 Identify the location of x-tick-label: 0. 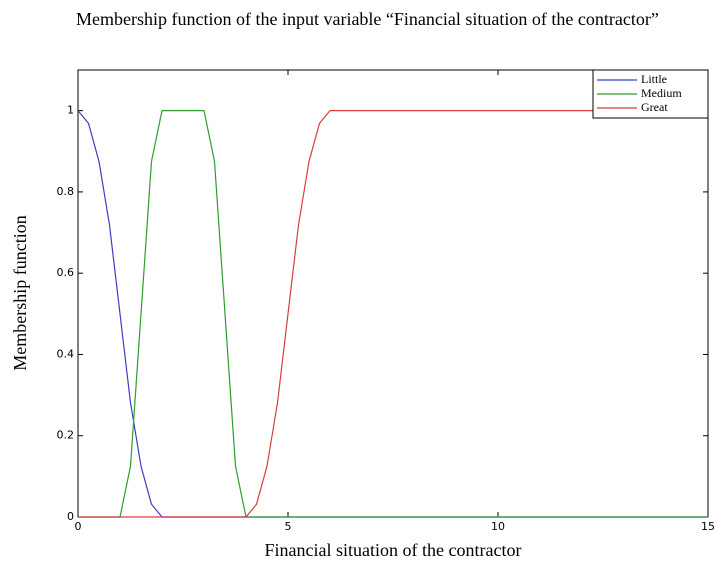
(78, 526).